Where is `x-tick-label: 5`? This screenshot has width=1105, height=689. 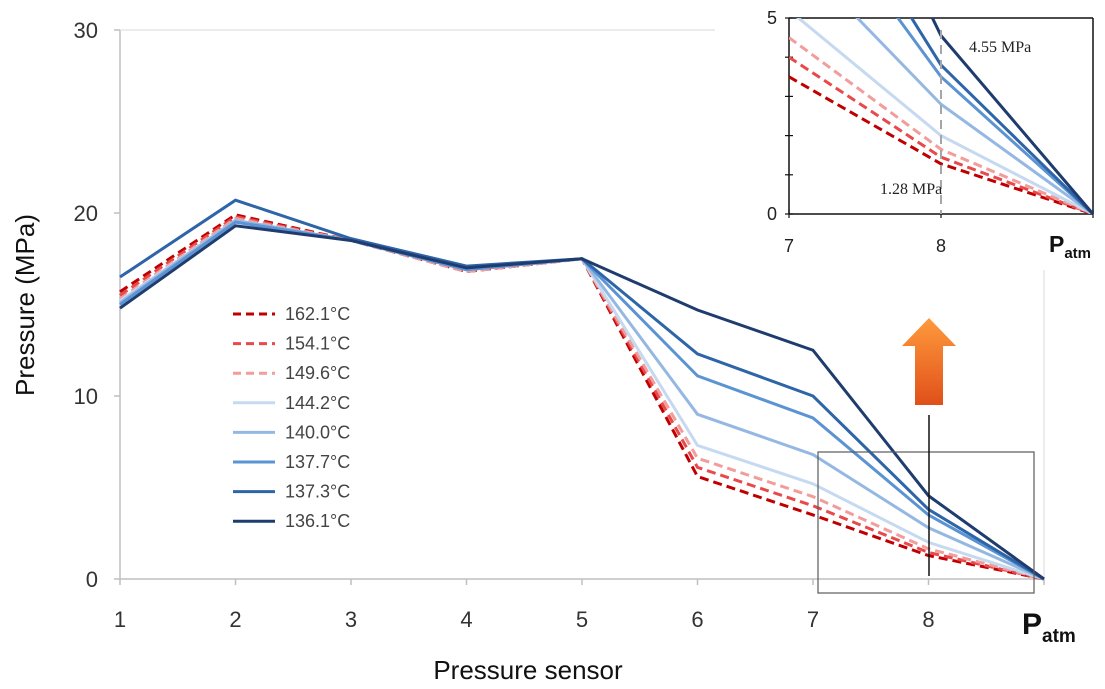 x-tick-label: 5 is located at coordinates (582, 619).